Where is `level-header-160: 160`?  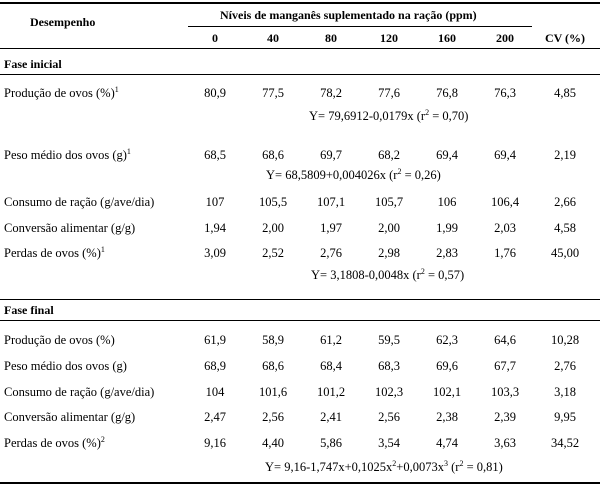 level-header-160: 160 is located at coordinates (447, 38).